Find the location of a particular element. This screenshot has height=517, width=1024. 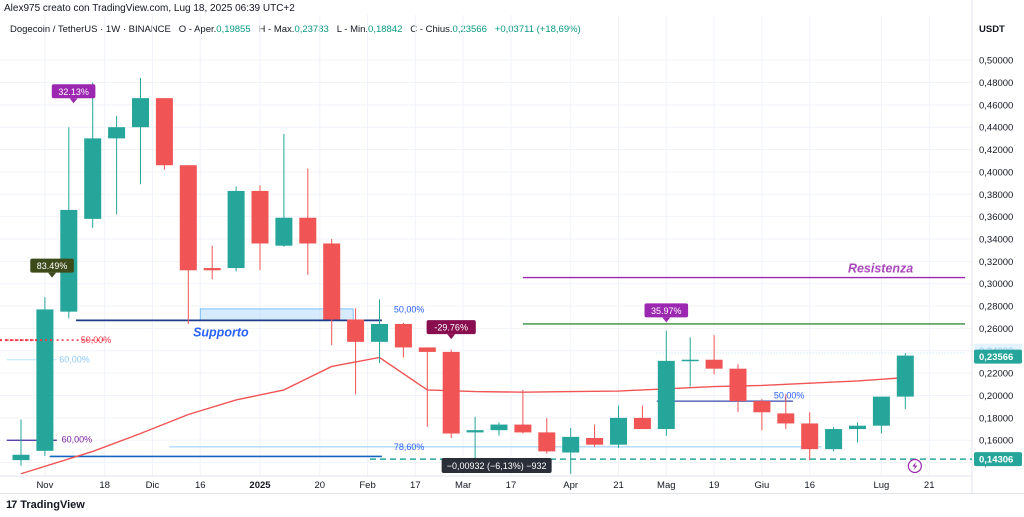

x-tick-label: 18 is located at coordinates (104, 485).